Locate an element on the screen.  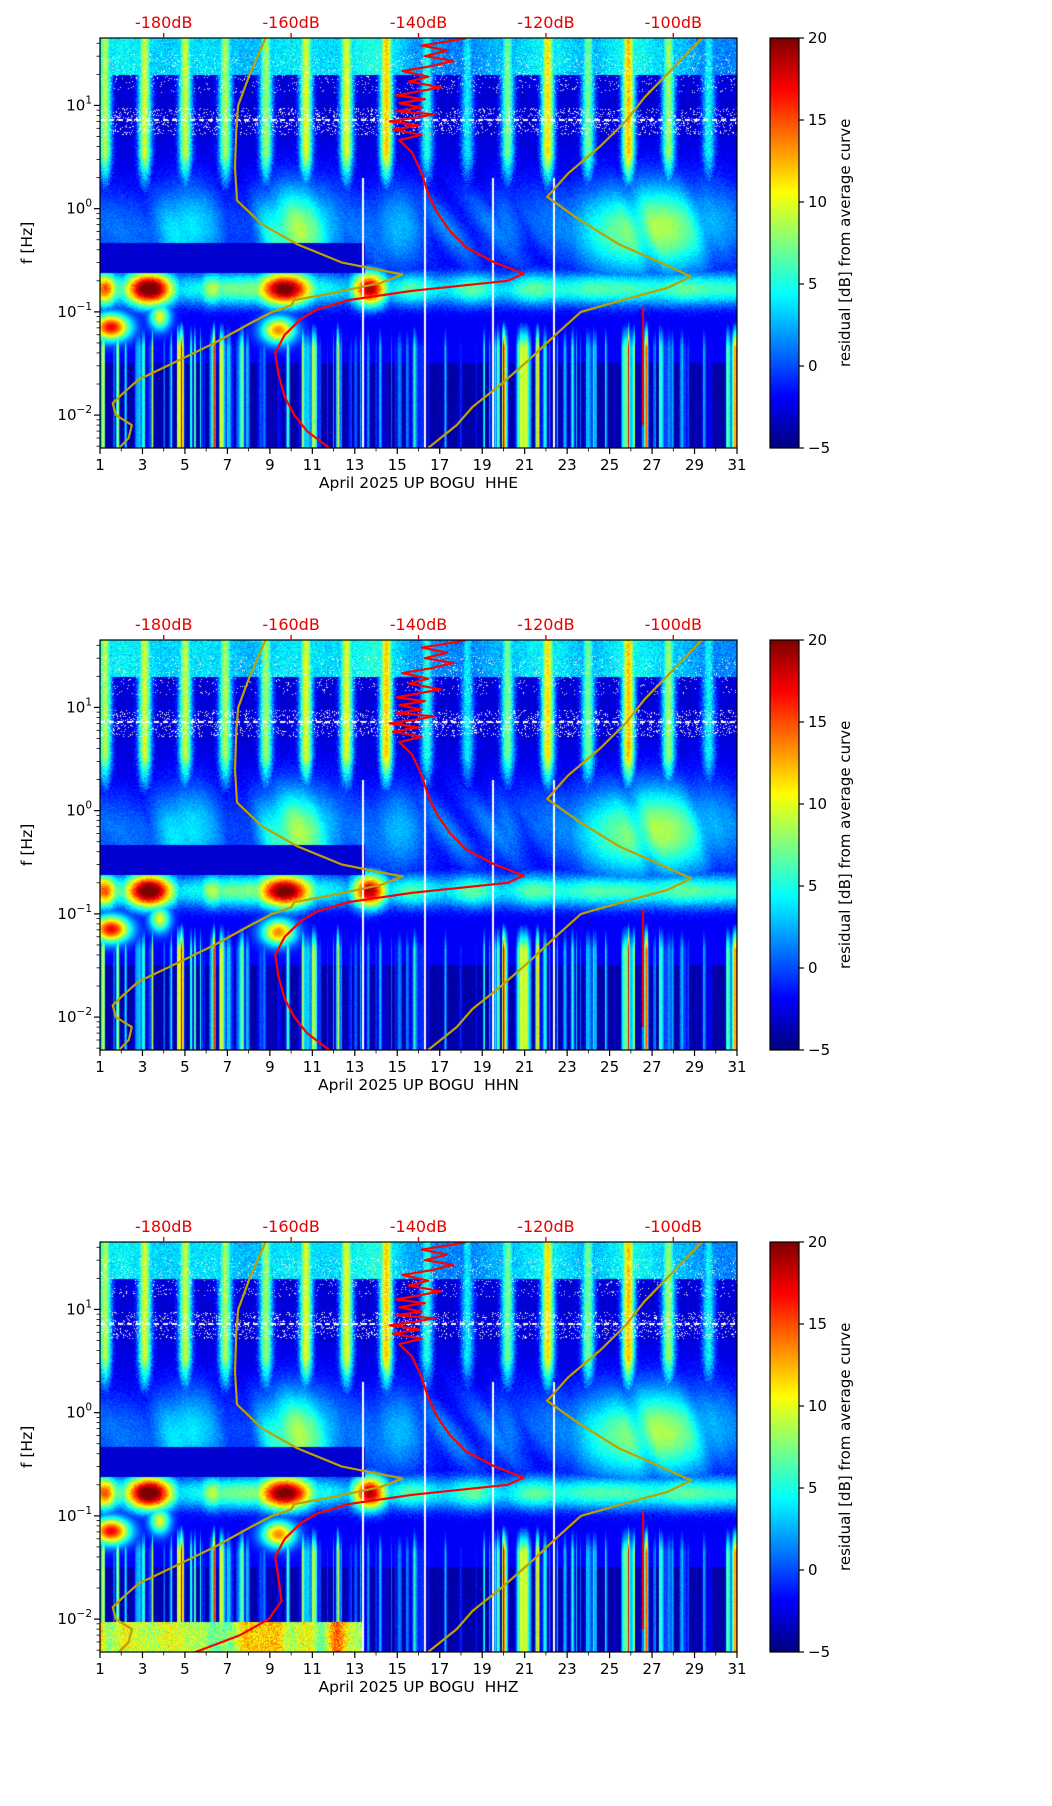
x-axis-label: April 2025 UP BOGU HHN is located at coordinates (418, 1085).